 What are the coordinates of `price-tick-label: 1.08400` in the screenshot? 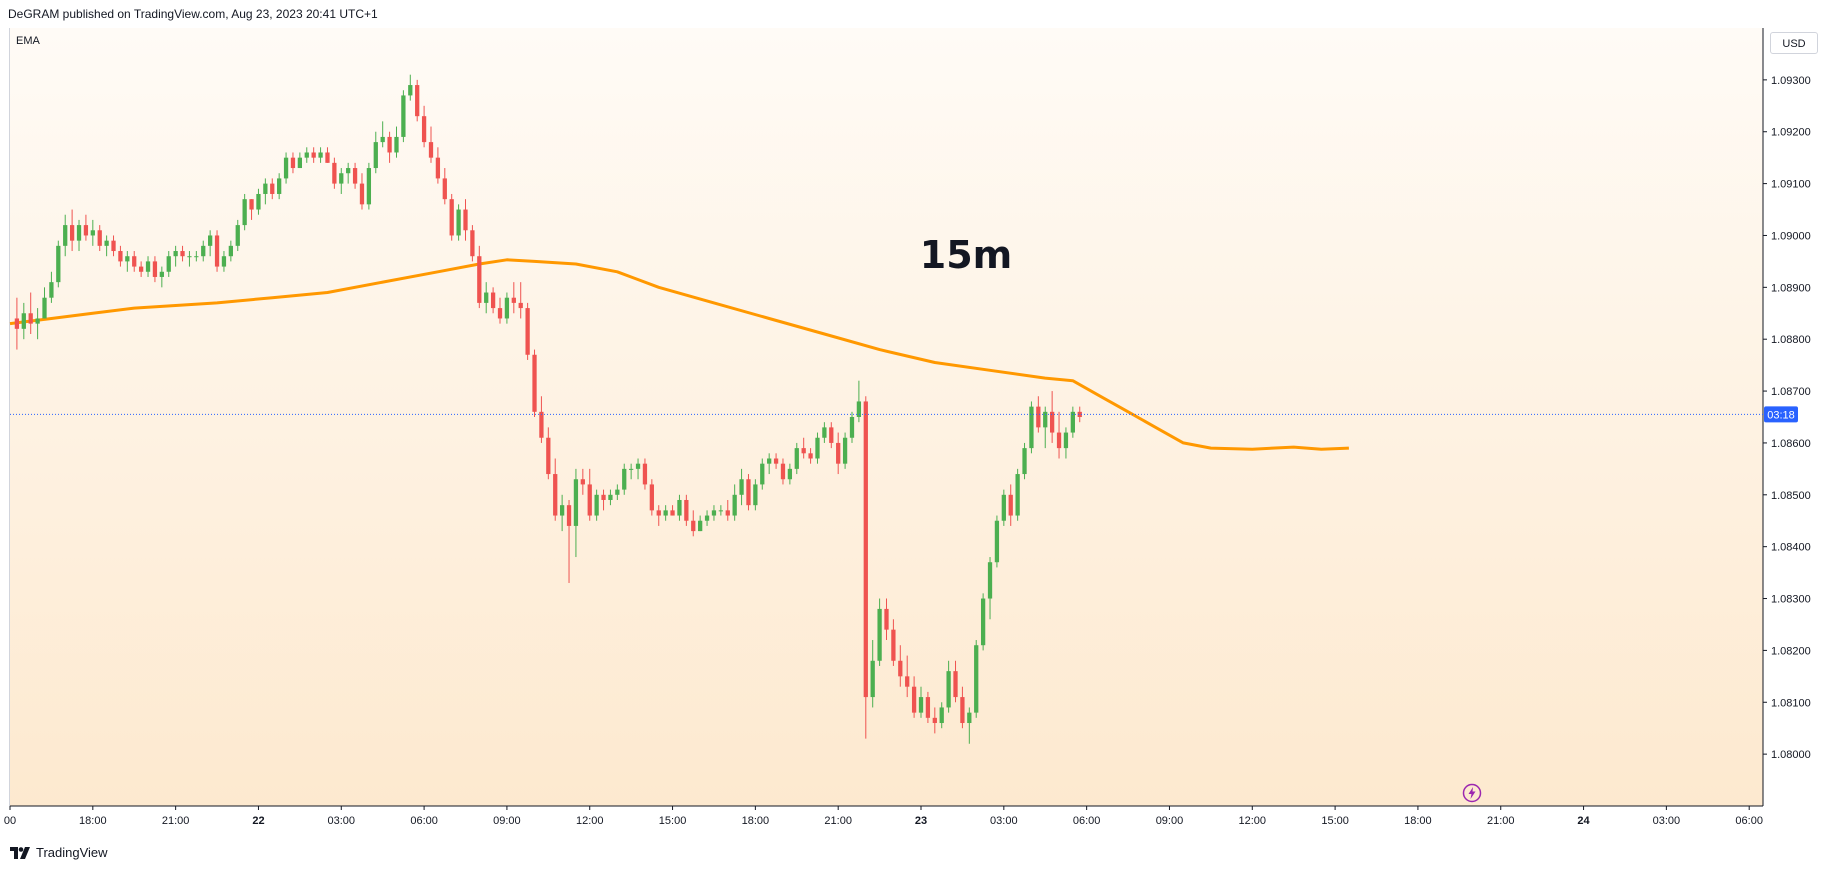 It's located at (1791, 548).